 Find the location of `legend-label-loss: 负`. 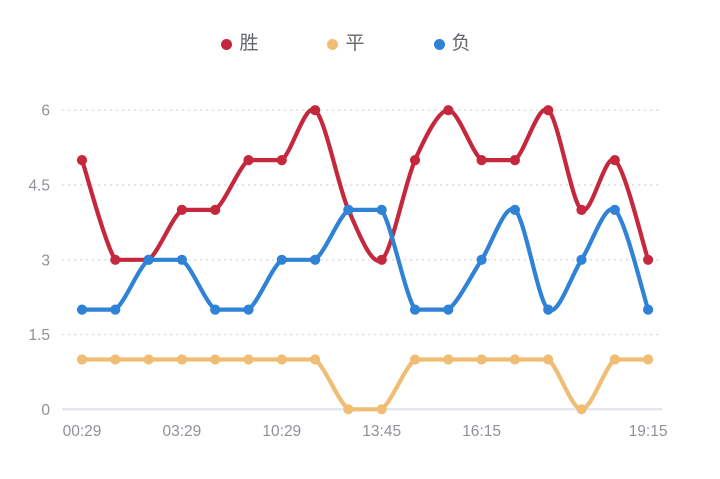

legend-label-loss: 负 is located at coordinates (461, 43).